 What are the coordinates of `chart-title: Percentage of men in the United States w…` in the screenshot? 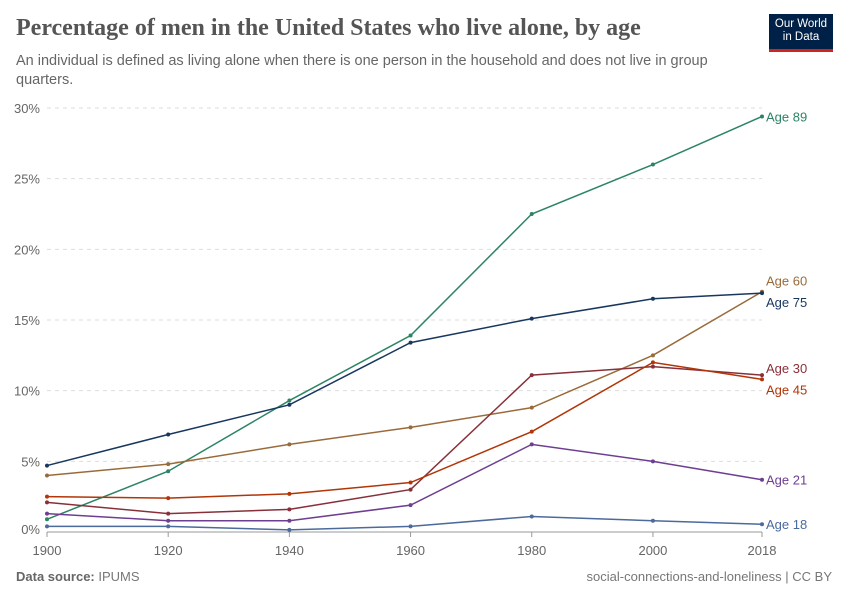 It's located at (328, 28).